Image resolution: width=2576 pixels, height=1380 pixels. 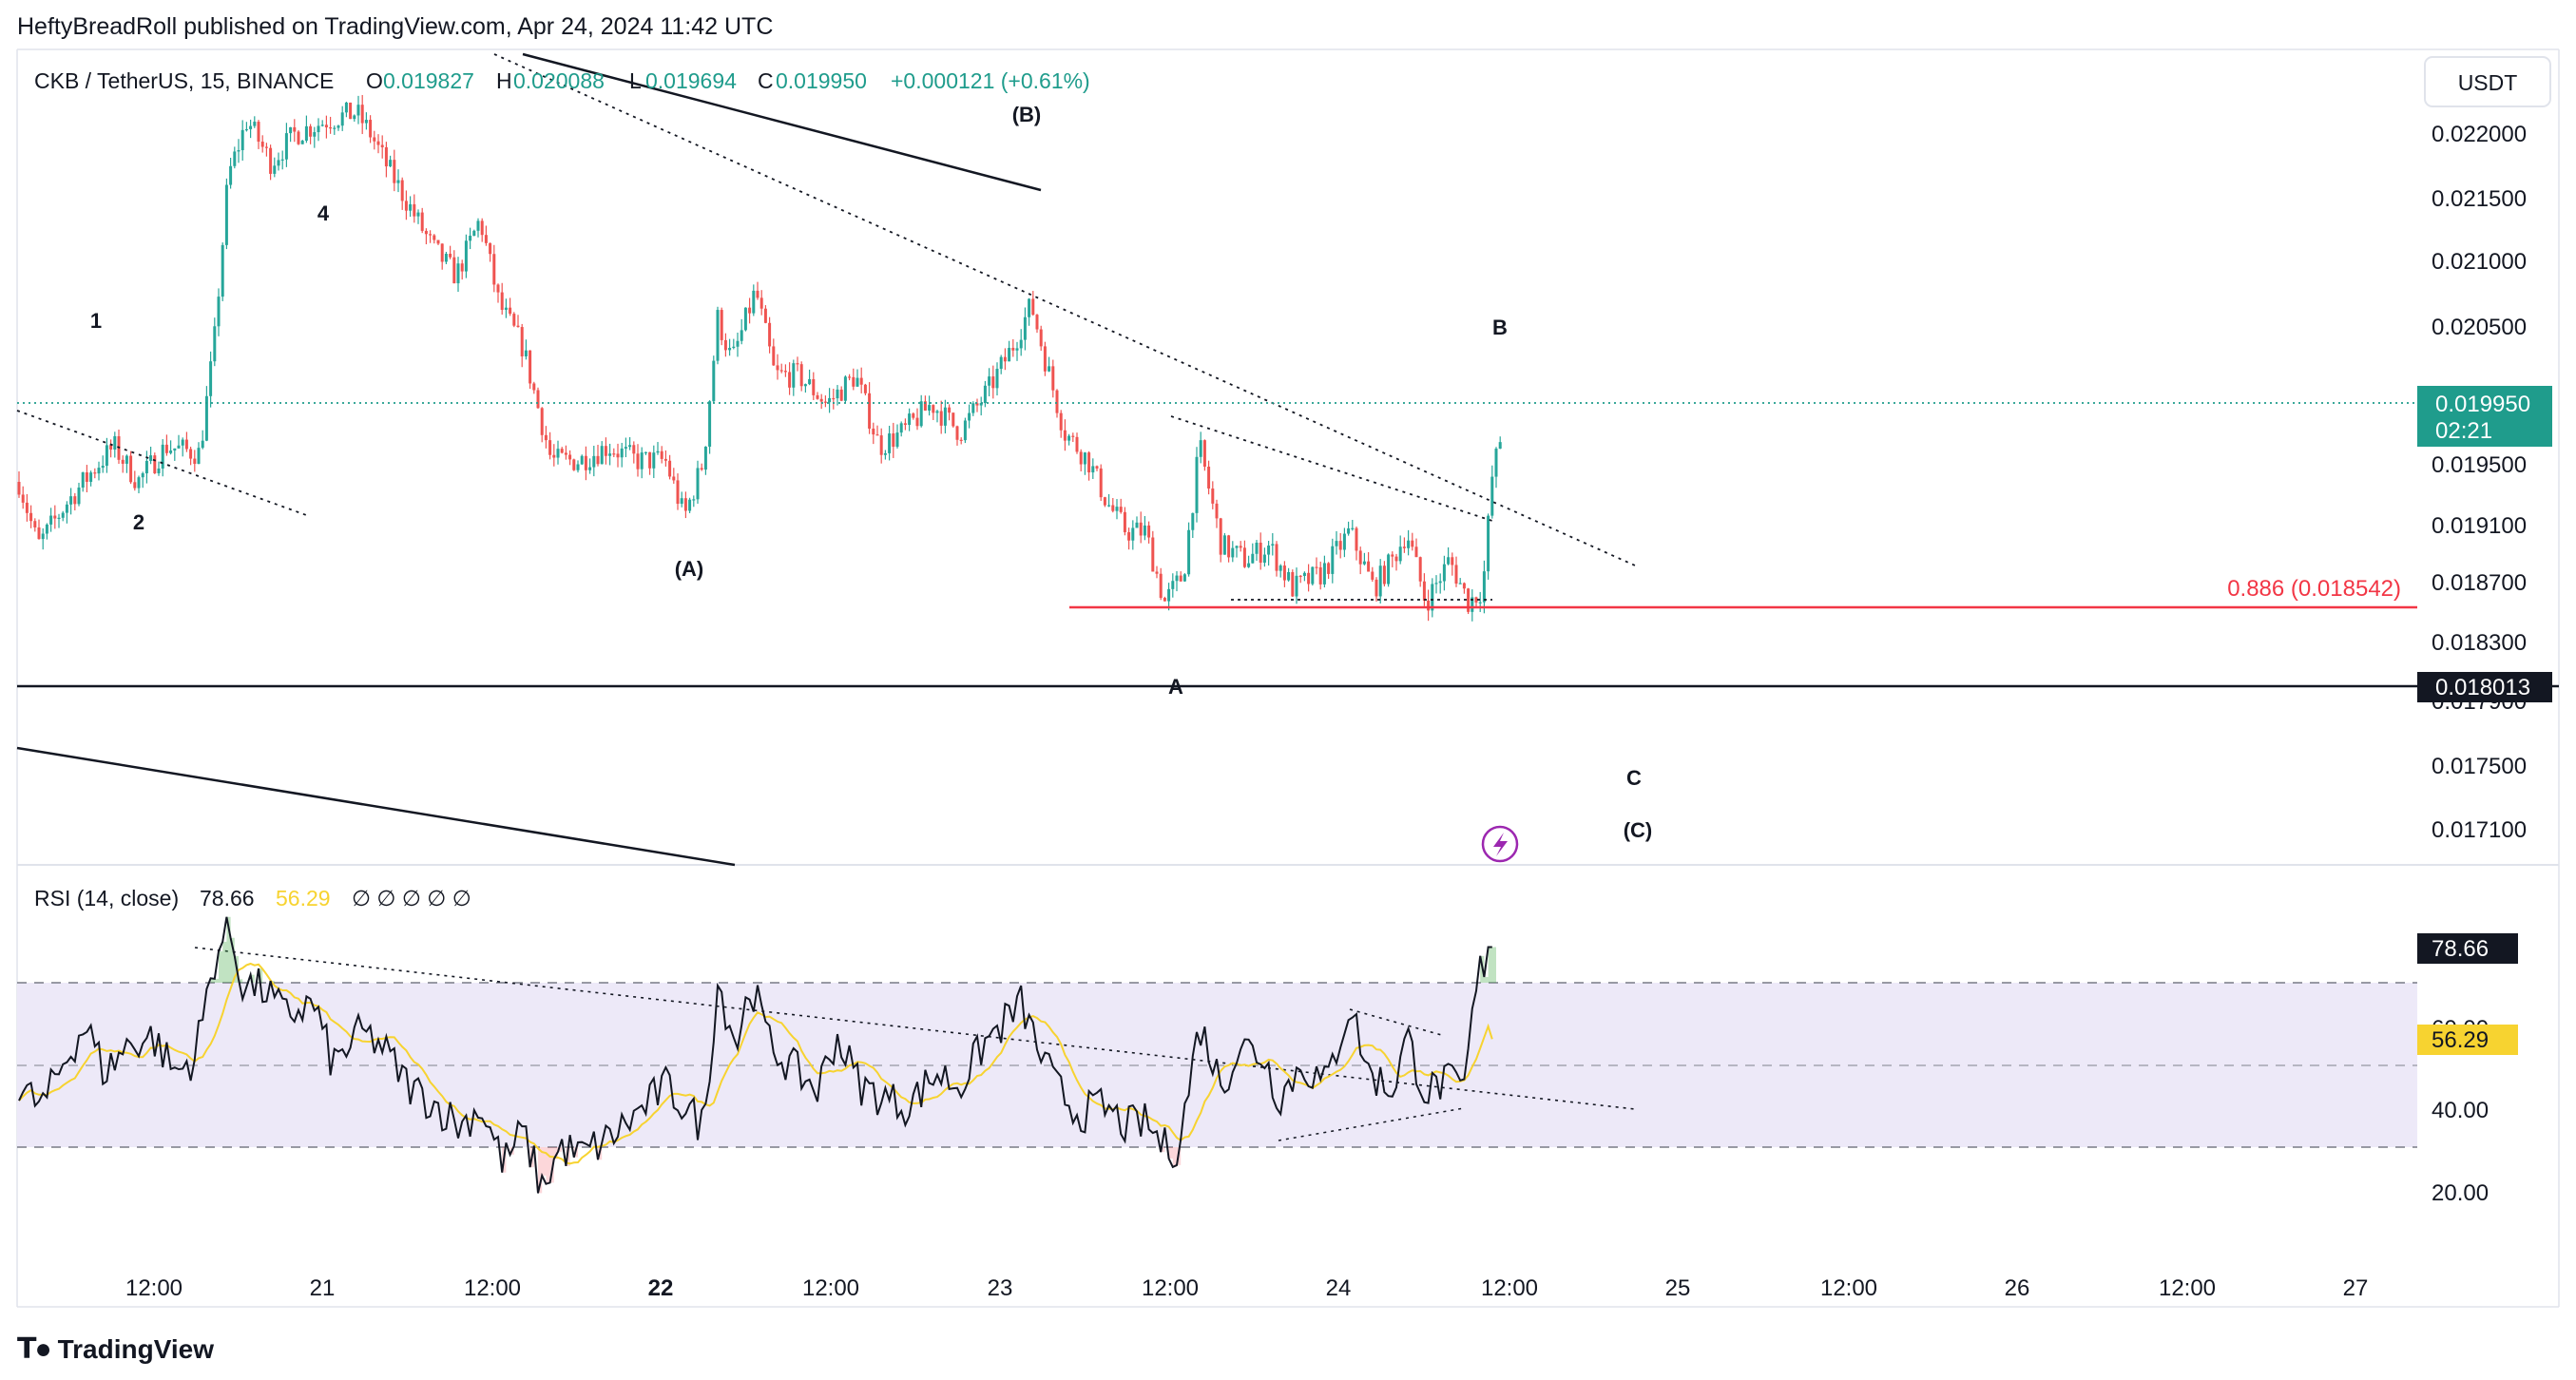 I want to click on time-tick-label: 12:00, so click(x=831, y=1288).